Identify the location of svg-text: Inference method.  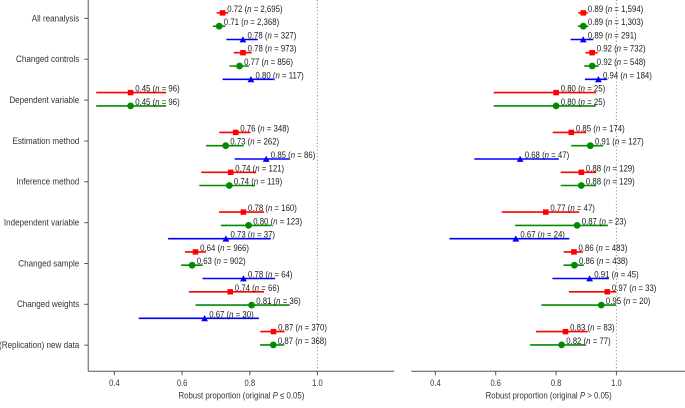
(47, 181).